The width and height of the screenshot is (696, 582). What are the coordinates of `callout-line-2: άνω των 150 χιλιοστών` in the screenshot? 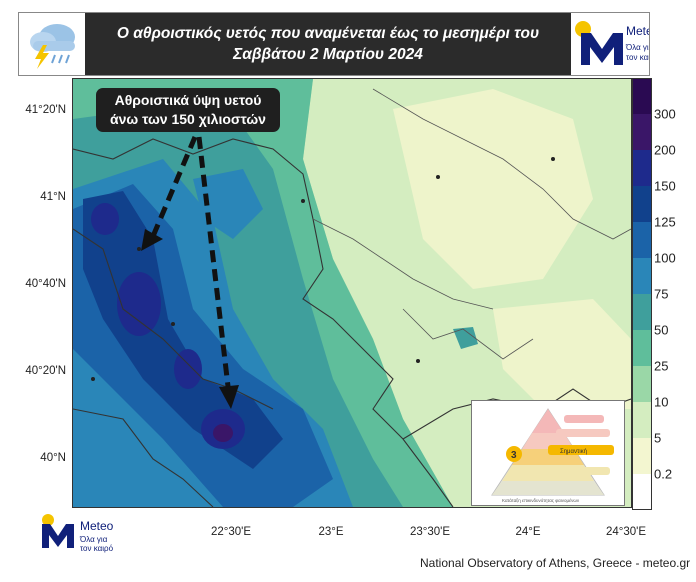 It's located at (188, 119).